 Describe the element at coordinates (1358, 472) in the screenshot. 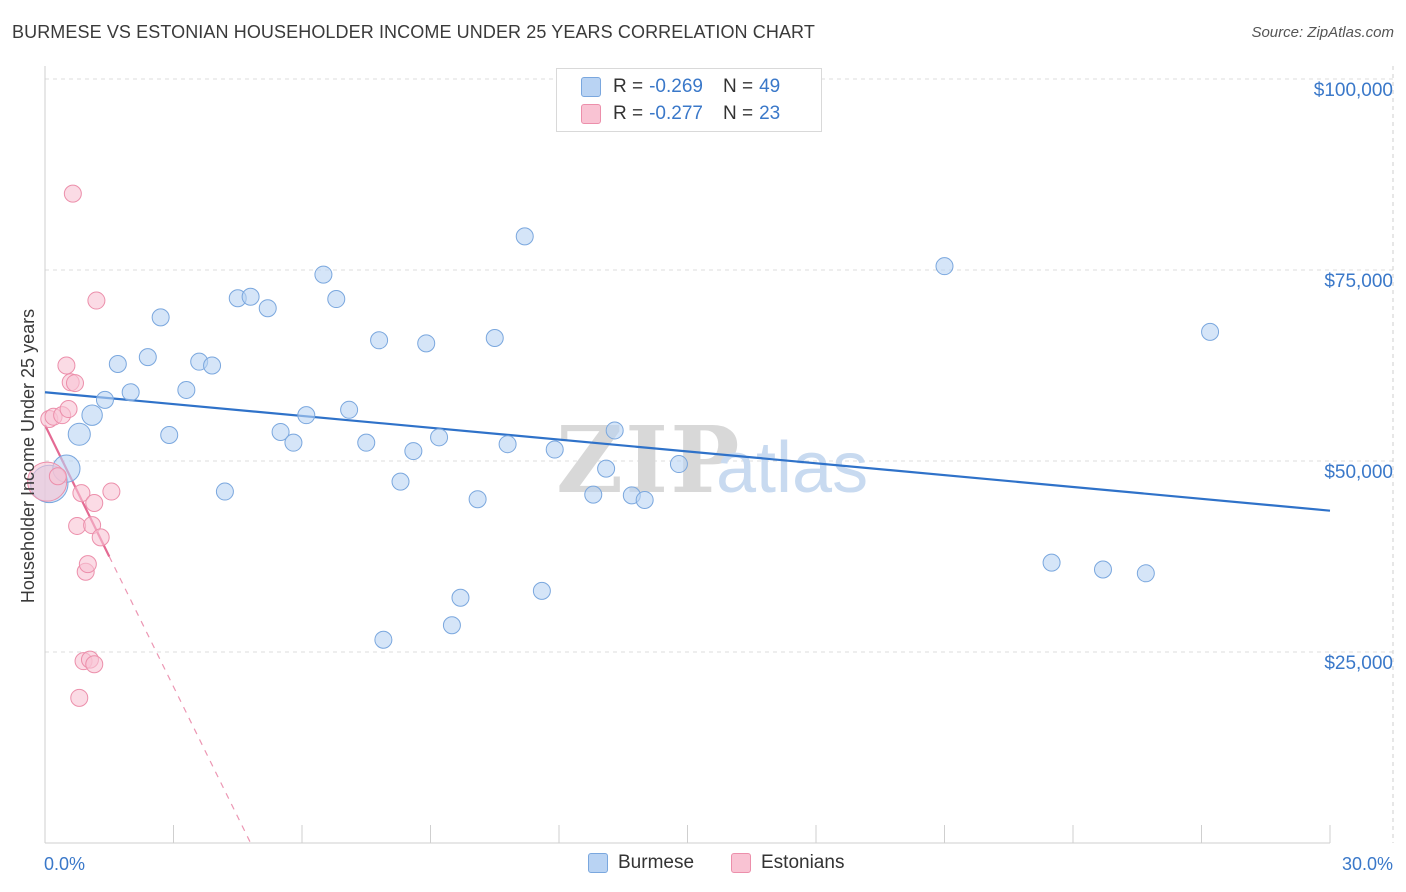

I see `y-tick-label: $50,000` at that location.